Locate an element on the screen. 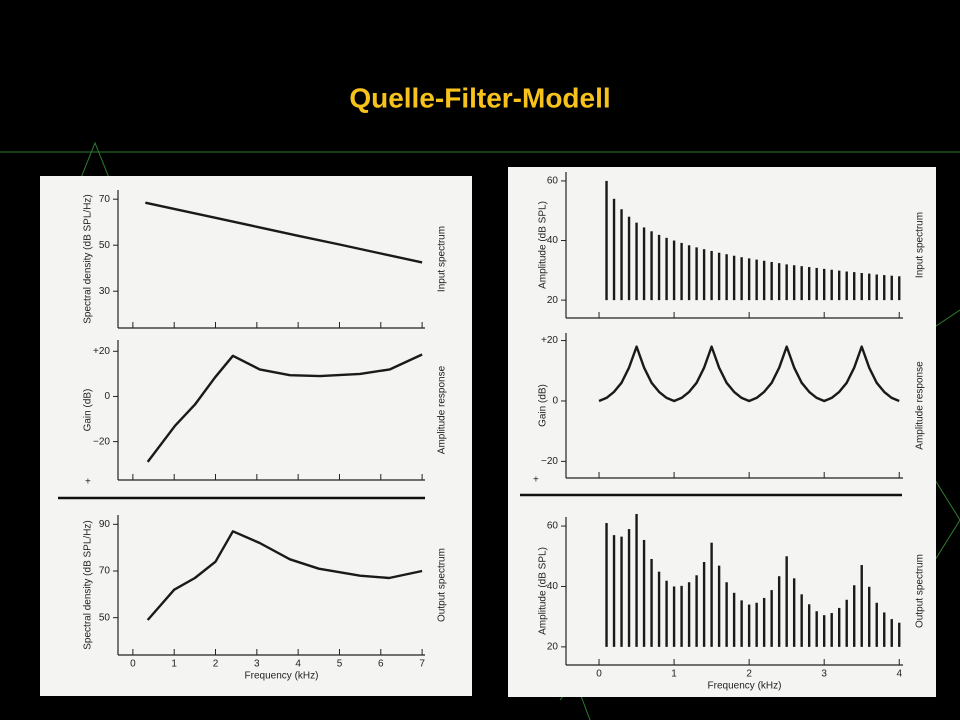 Image resolution: width=960 pixels, height=720 pixels. y-tick-label: 20 is located at coordinates (553, 300).